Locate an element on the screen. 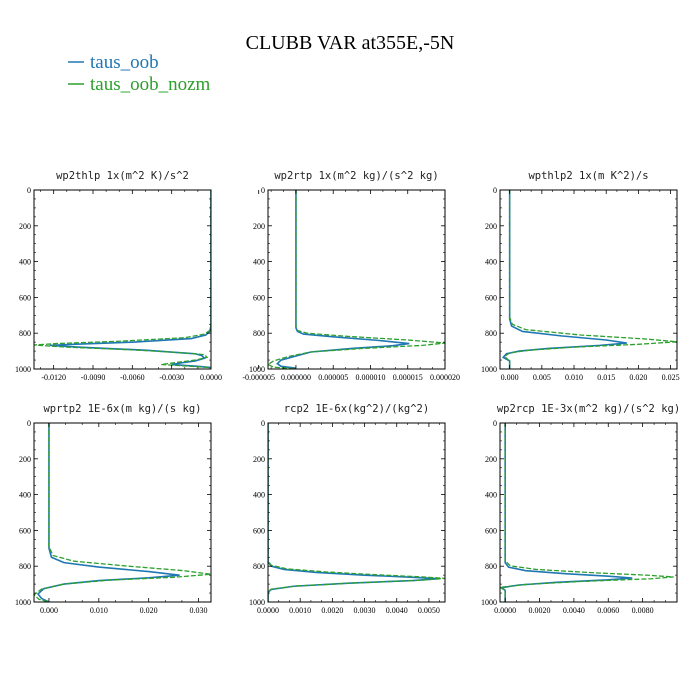  x-tick-label: -0.0060 is located at coordinates (132, 377).